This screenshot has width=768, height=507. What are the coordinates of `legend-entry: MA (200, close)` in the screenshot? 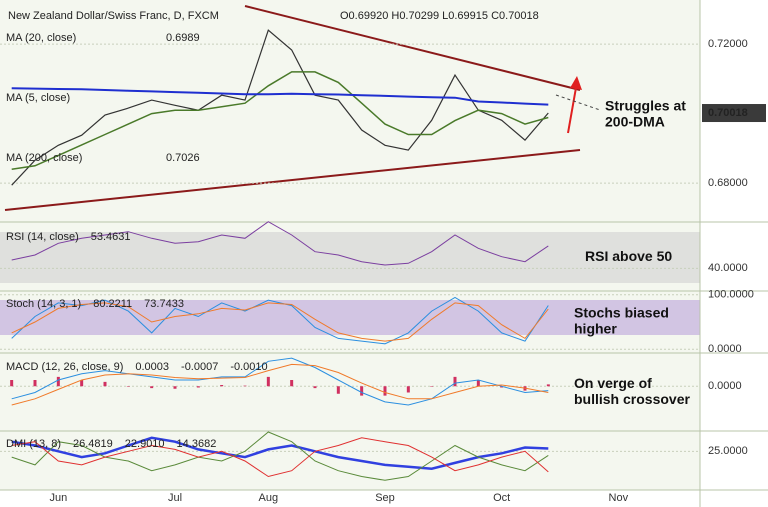 It's located at (44, 158).